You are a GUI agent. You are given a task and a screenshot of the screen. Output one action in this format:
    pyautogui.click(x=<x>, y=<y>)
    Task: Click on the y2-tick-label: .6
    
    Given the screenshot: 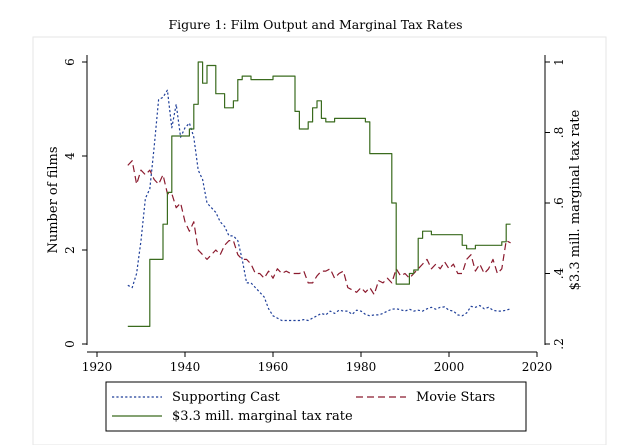 What is the action you would take?
    pyautogui.click(x=559, y=202)
    